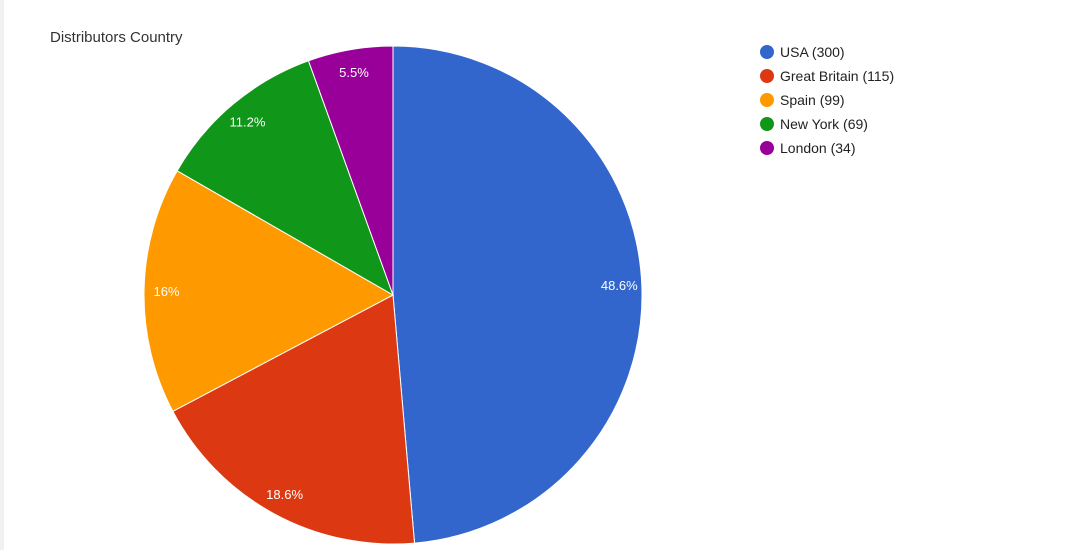 This screenshot has width=1071, height=550. Describe the element at coordinates (354, 72) in the screenshot. I see `slice-label-london: 5.5%` at that location.